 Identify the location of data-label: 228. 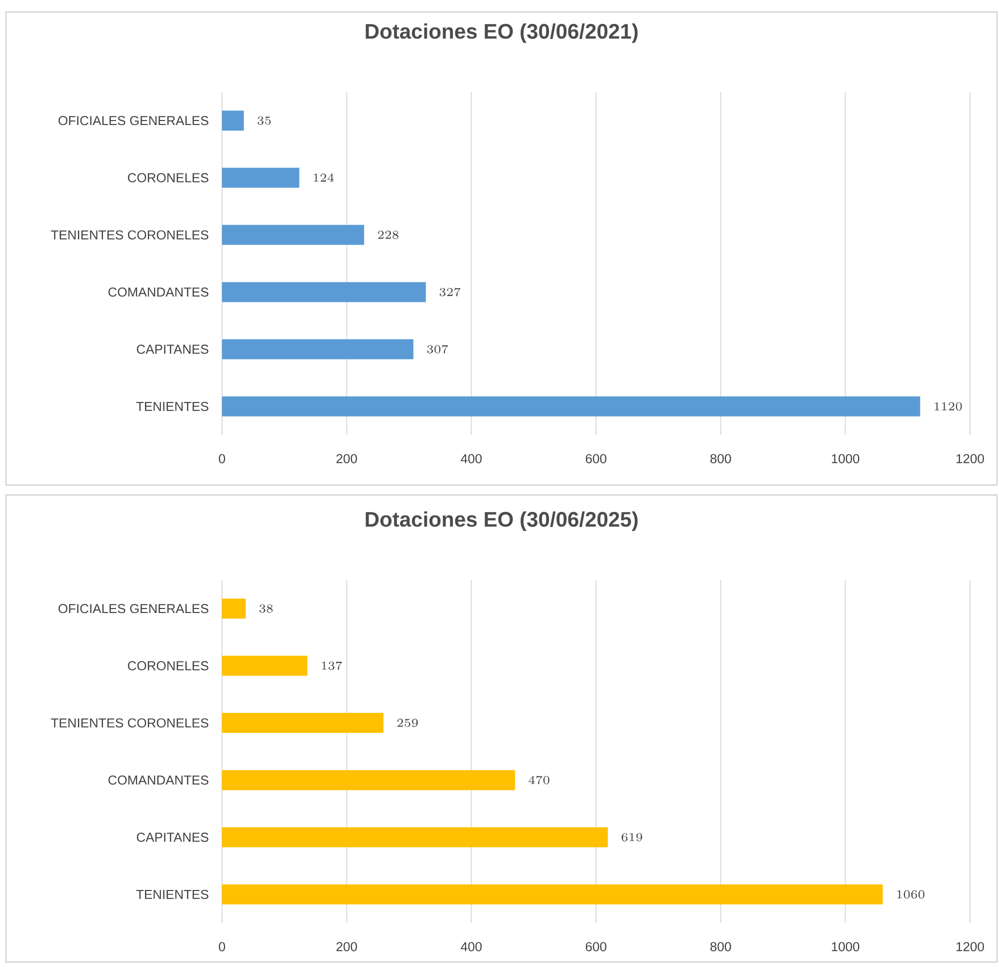
(388, 235).